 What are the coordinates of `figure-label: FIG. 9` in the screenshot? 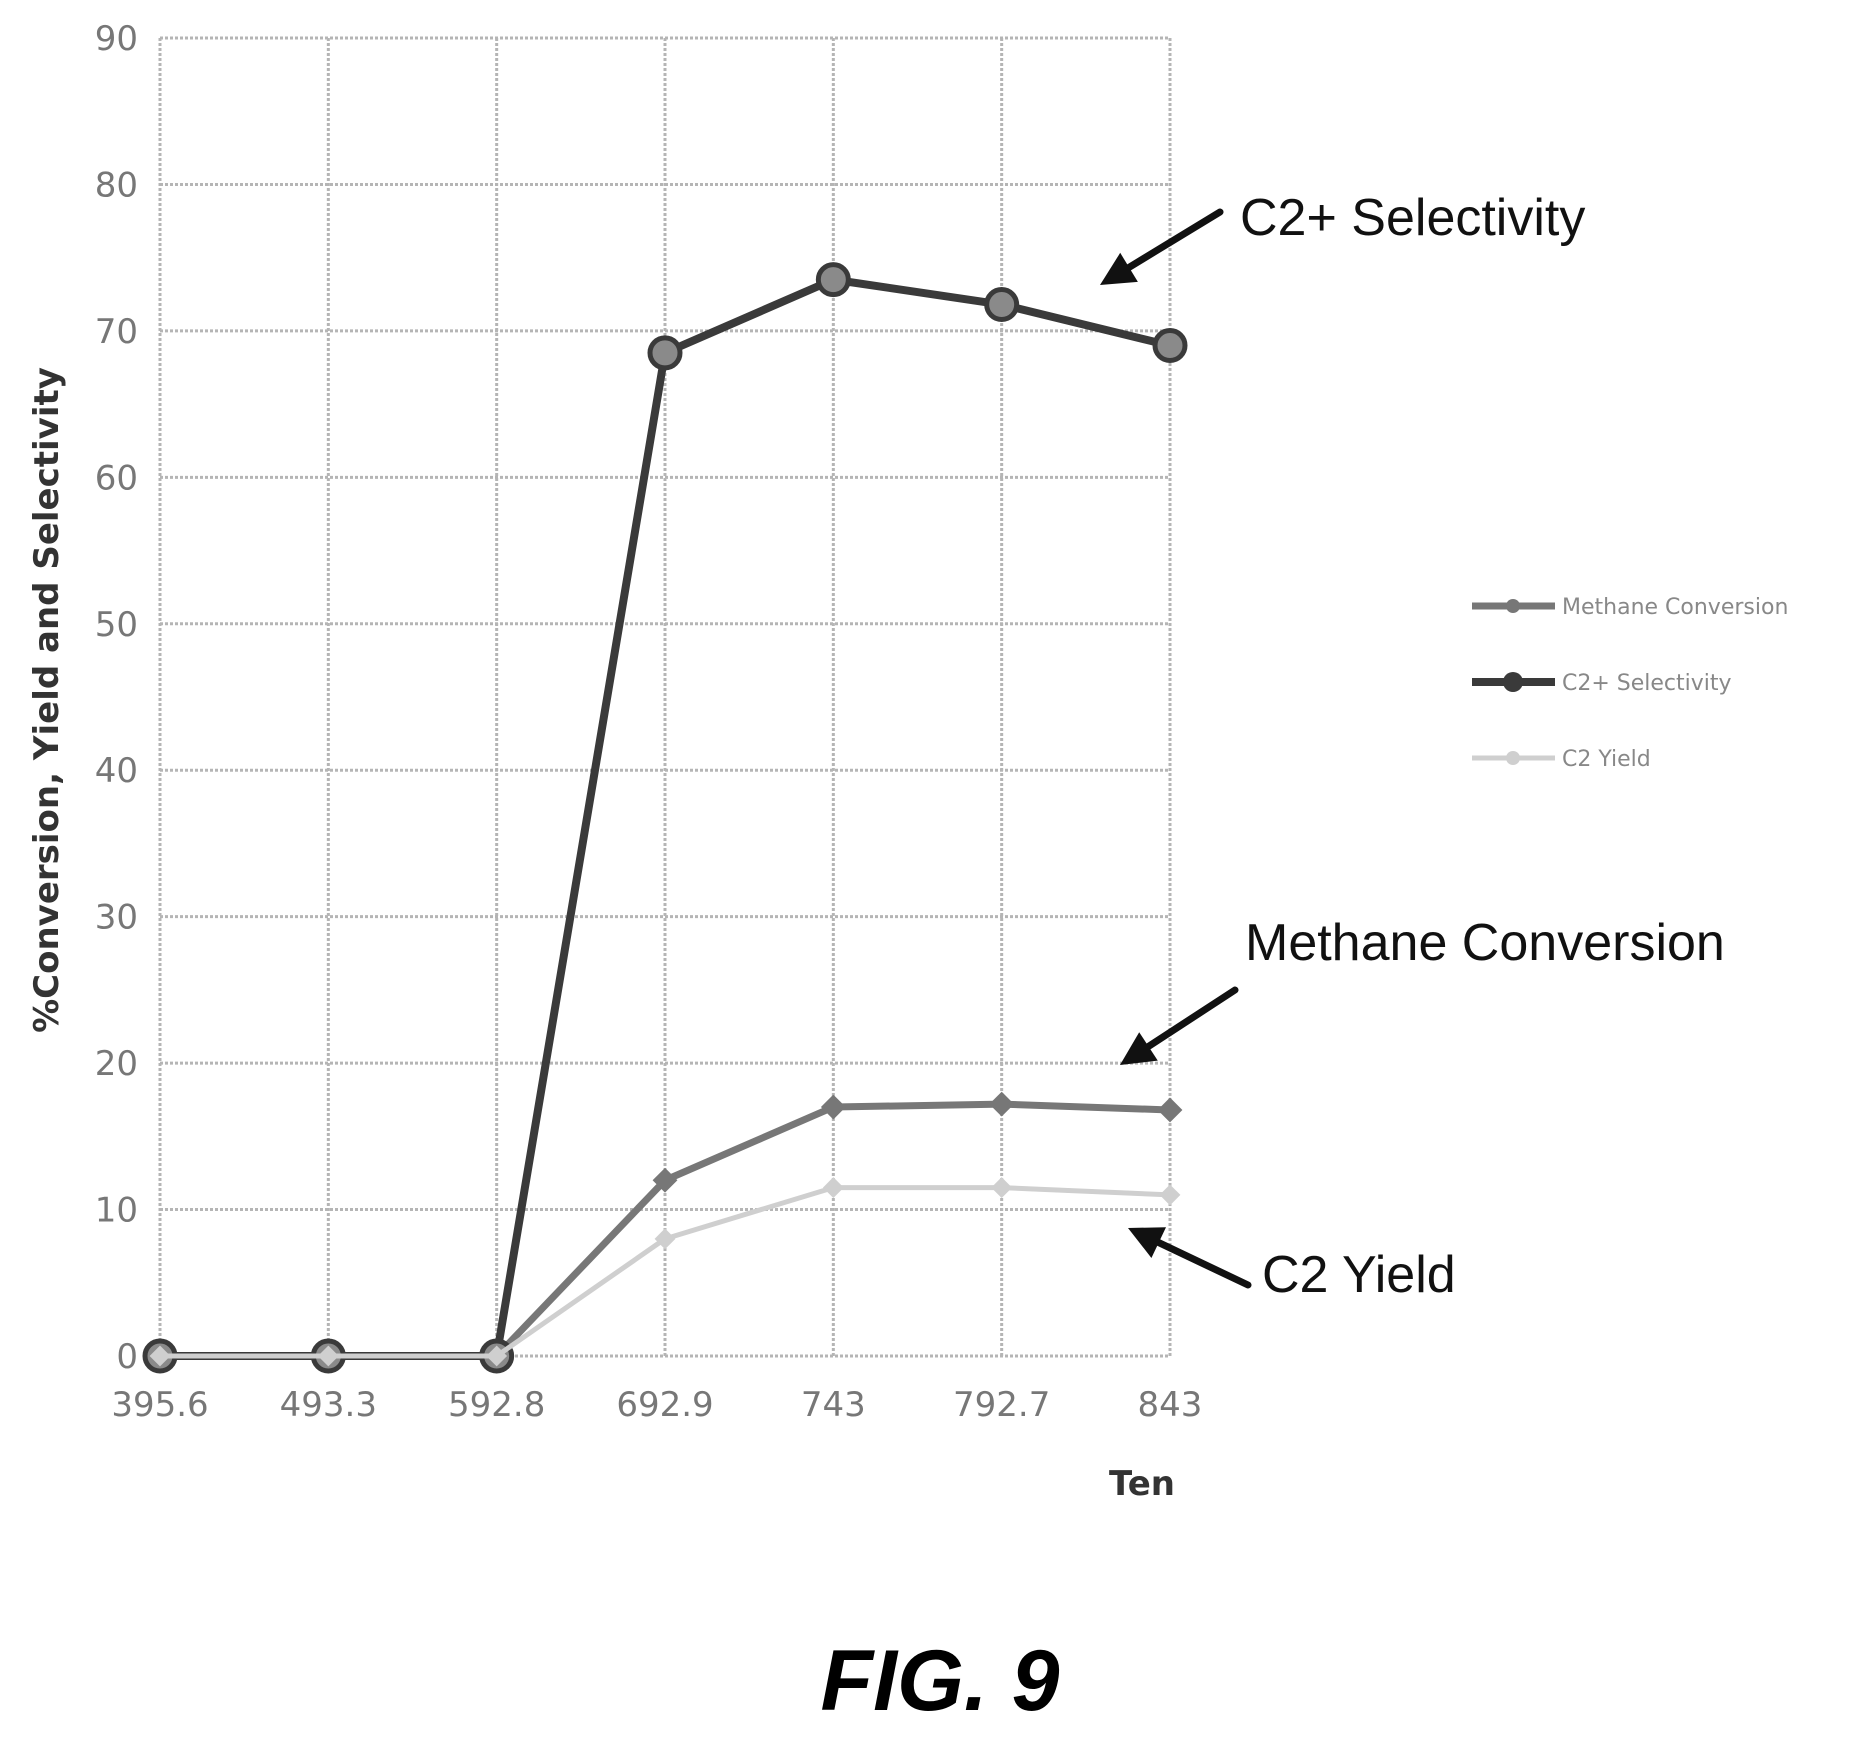 It's located at (940, 1681).